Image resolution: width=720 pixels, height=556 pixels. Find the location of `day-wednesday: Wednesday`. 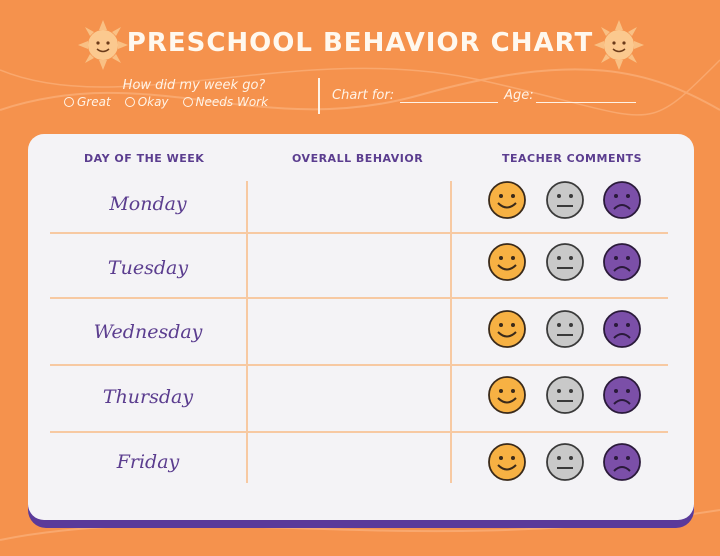

day-wednesday: Wednesday is located at coordinates (148, 332).